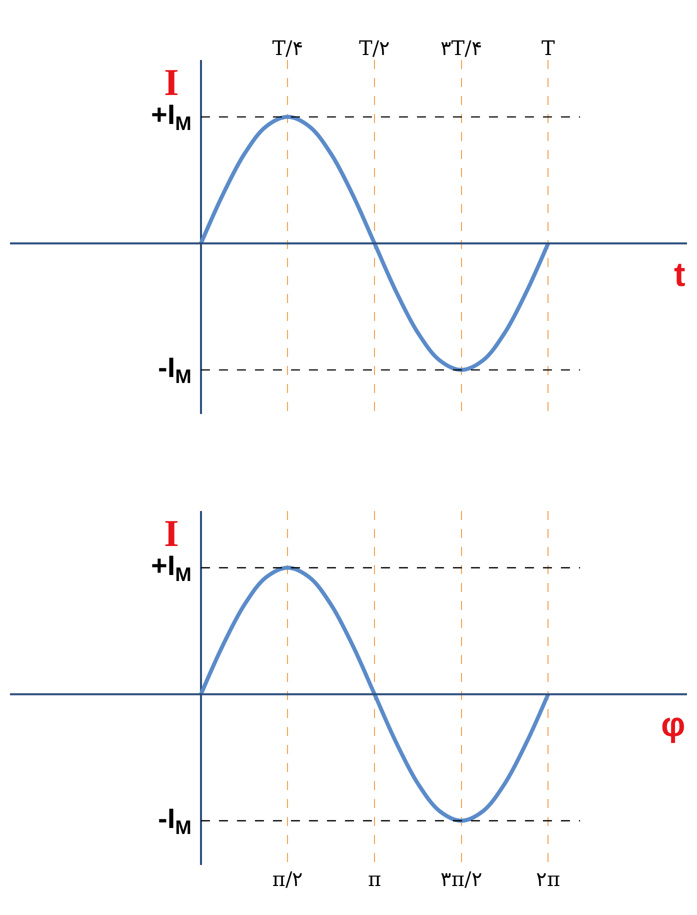 This screenshot has height=915, width=697. I want to click on x-tick-label: ۲π, so click(548, 879).